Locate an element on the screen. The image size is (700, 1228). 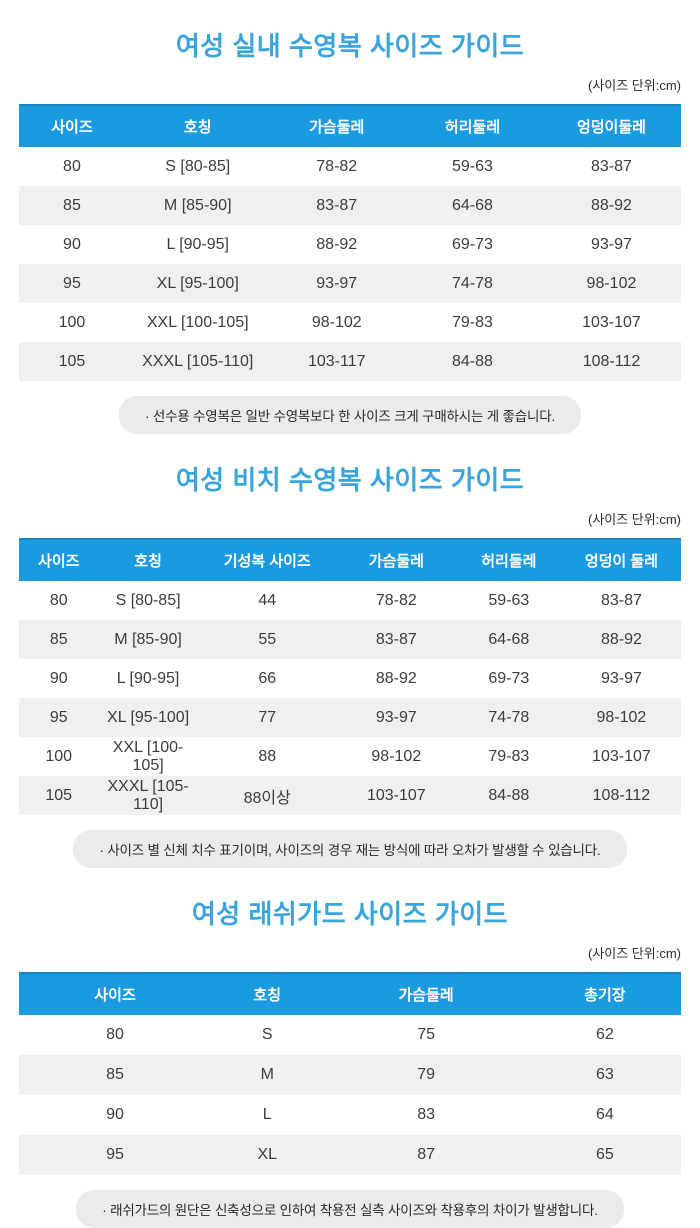
table-row: 85 M 79 63 is located at coordinates (350, 1075).